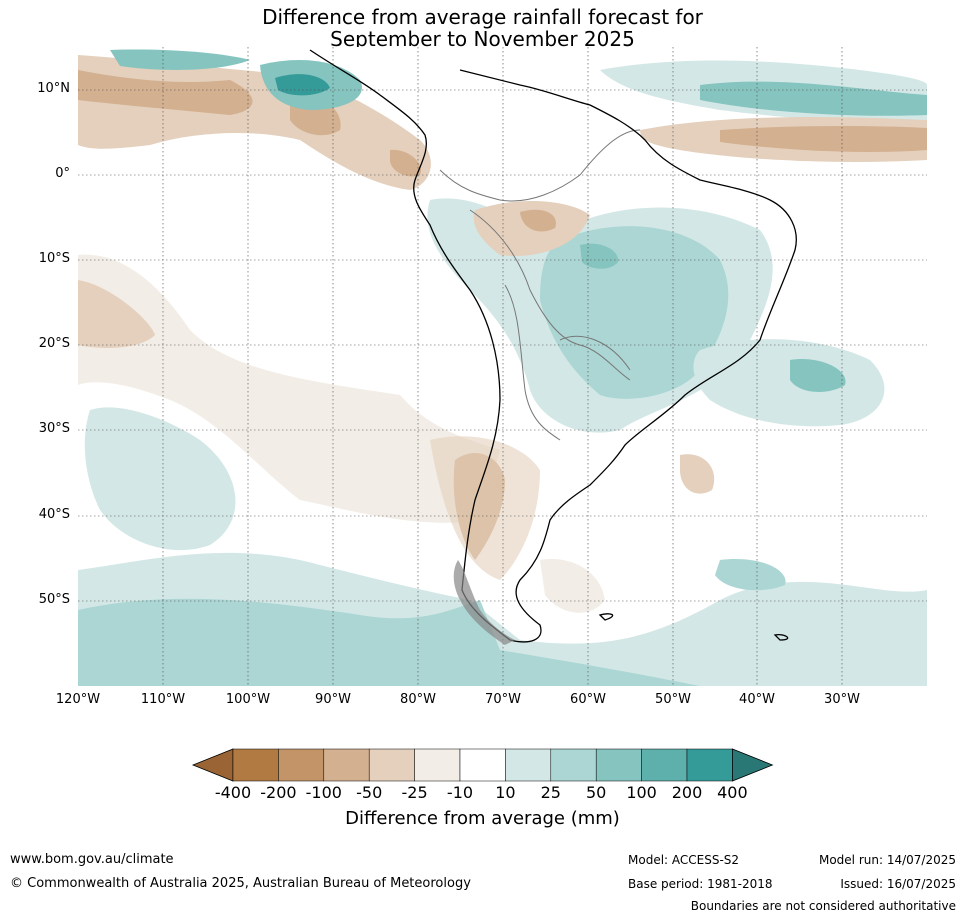 This screenshot has height=919, width=965. I want to click on lon-label-100w: 100°W, so click(248, 699).